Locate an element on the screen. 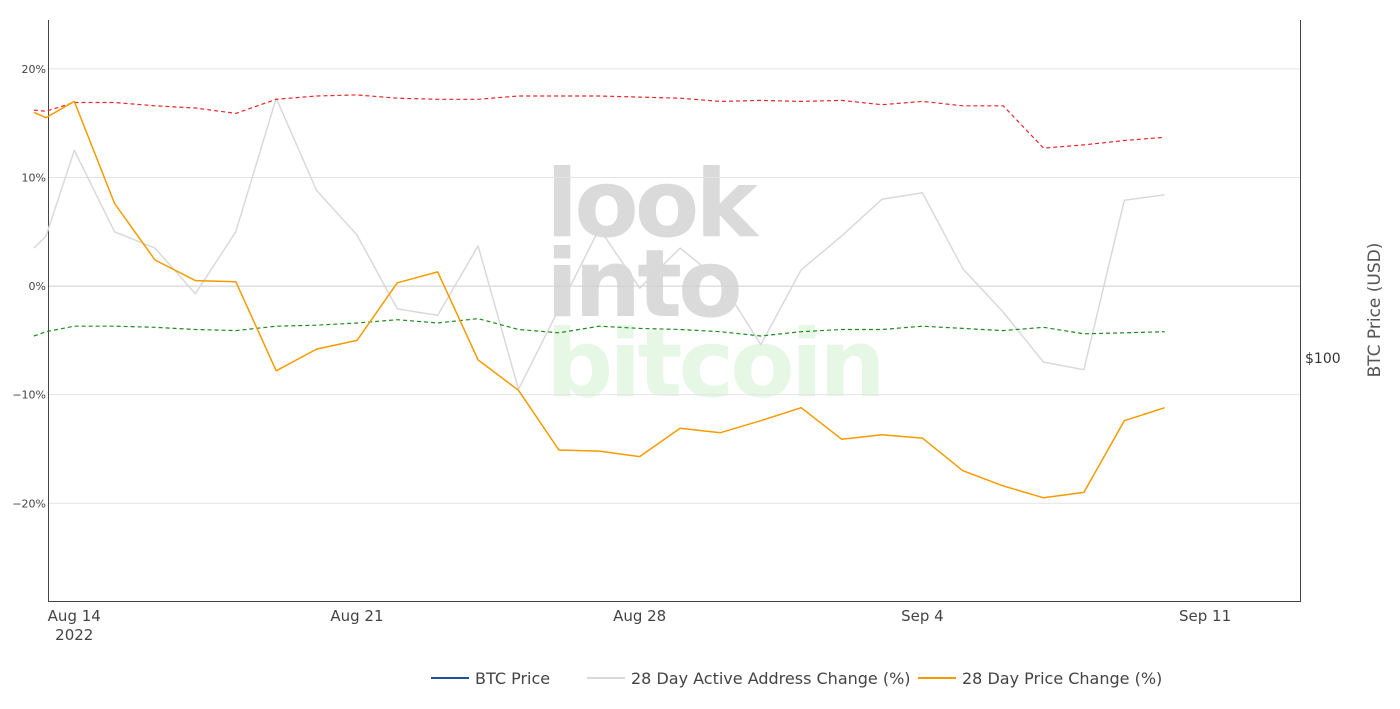  watermark-look: look is located at coordinates (653, 204).